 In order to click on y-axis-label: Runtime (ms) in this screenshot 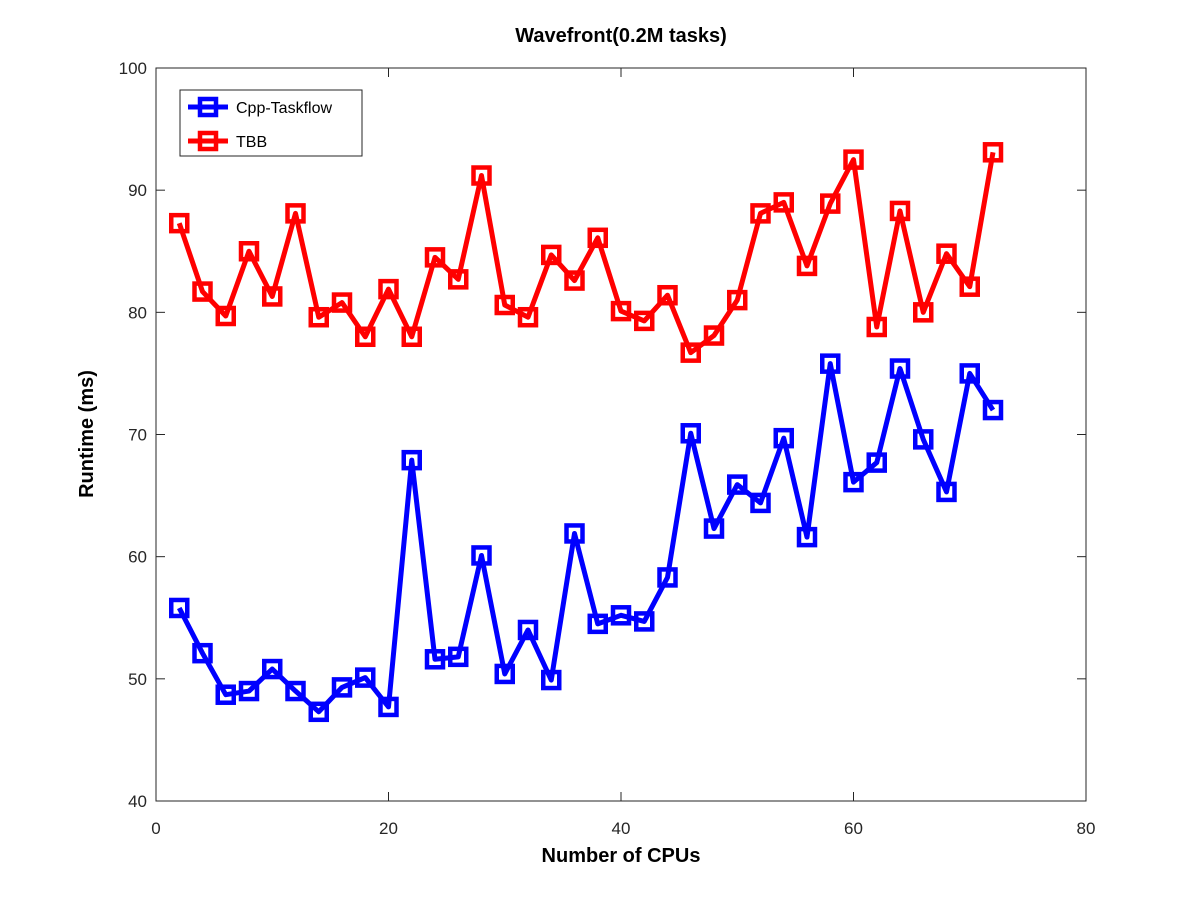, I will do `click(87, 434)`.